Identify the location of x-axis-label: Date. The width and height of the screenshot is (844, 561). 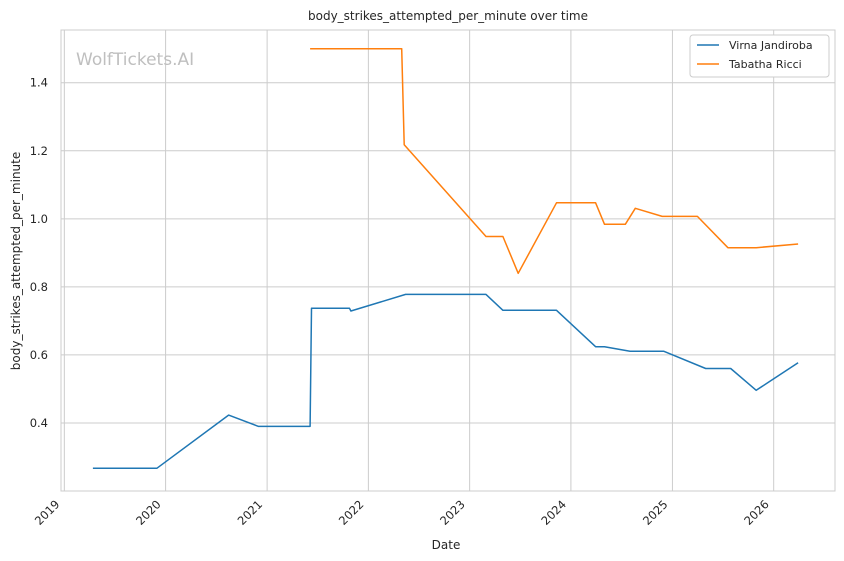
(446, 545).